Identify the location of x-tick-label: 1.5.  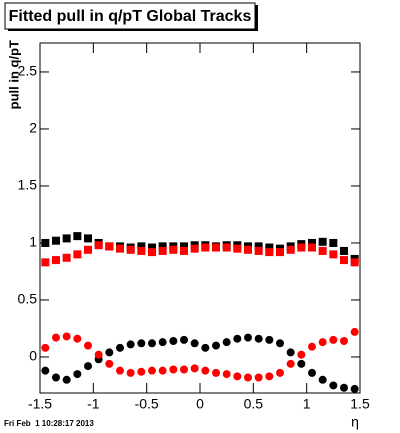
(360, 404).